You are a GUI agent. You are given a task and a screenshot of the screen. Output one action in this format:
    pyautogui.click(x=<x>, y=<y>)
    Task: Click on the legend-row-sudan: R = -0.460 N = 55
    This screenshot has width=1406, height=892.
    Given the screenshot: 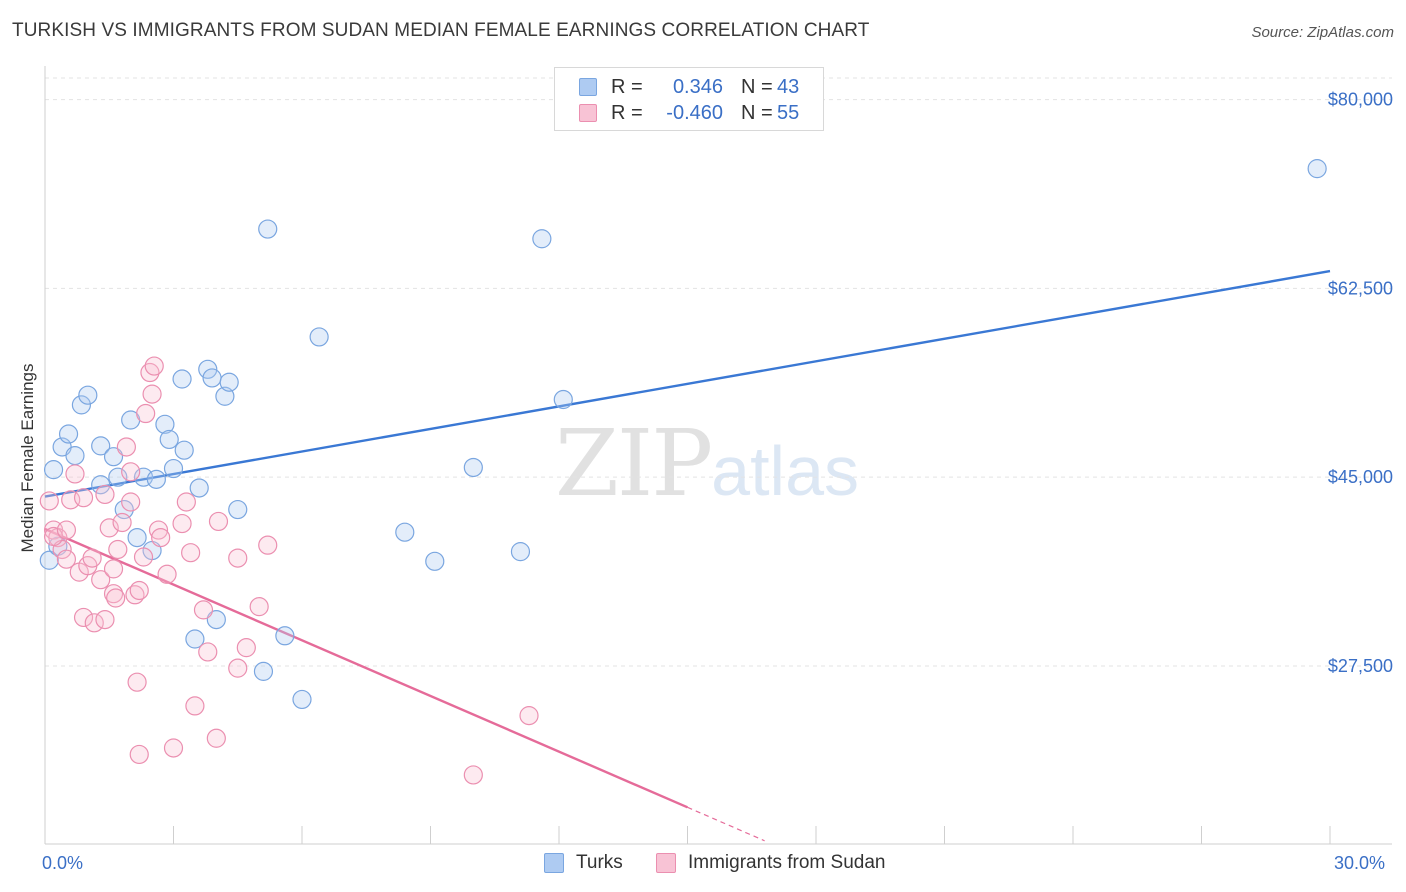 What is the action you would take?
    pyautogui.click(x=689, y=113)
    